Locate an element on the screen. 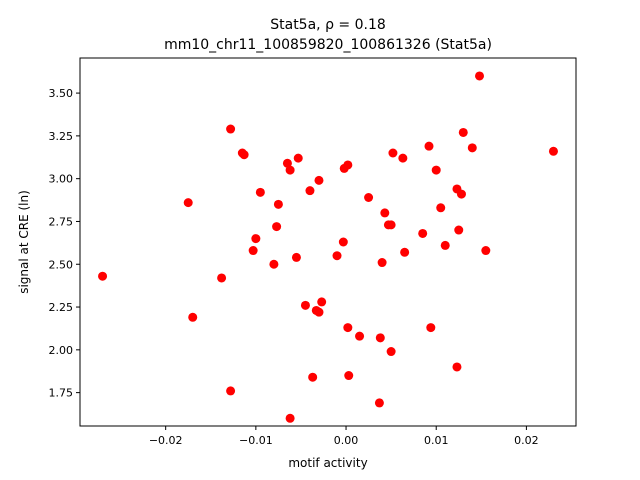 The image size is (640, 480). y-axis-ticks: 1.75 2.00 2.25 2.50 2.75 3.00 3.25 3.50 is located at coordinates (64, 243).